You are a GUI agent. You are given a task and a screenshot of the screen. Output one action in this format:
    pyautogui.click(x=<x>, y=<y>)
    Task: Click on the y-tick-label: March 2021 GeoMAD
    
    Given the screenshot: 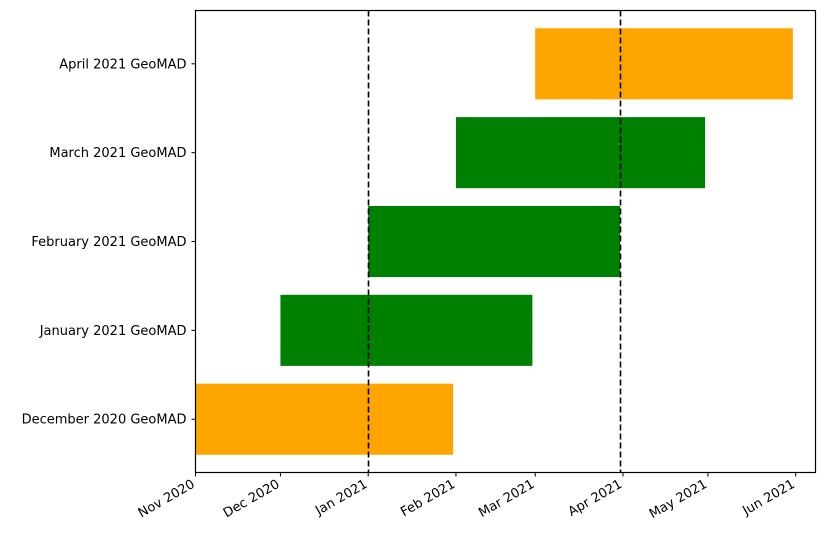 What is the action you would take?
    pyautogui.click(x=117, y=153)
    